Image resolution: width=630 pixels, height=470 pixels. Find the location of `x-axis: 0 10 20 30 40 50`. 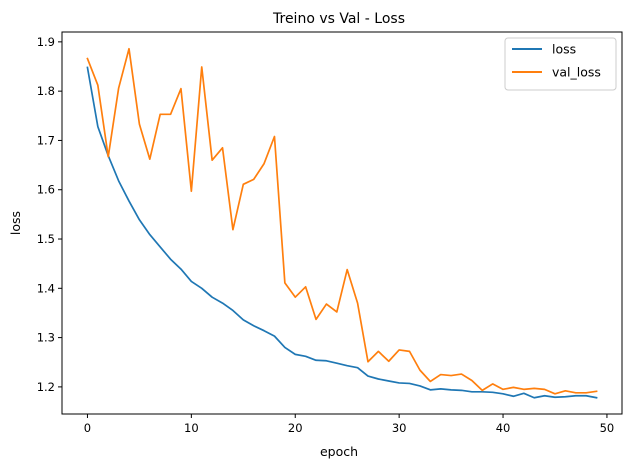

x-axis: 0 10 20 30 40 50 is located at coordinates (349, 424).